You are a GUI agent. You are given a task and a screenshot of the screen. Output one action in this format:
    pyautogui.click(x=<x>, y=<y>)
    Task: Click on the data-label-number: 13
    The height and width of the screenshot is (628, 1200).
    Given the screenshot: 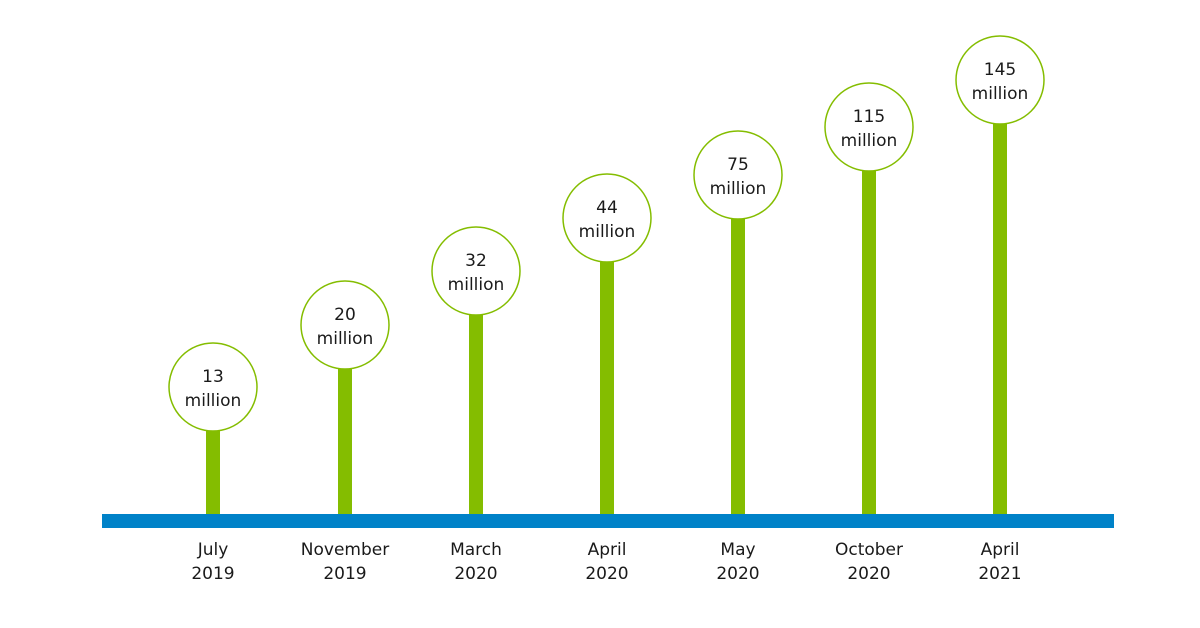 What is the action you would take?
    pyautogui.click(x=213, y=377)
    